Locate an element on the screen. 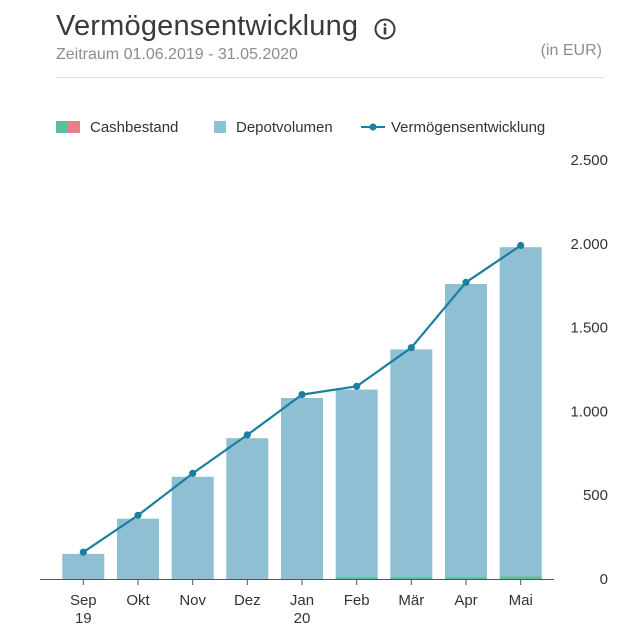 This screenshot has height=641, width=644. cash-negative-swatch is located at coordinates (74, 127).